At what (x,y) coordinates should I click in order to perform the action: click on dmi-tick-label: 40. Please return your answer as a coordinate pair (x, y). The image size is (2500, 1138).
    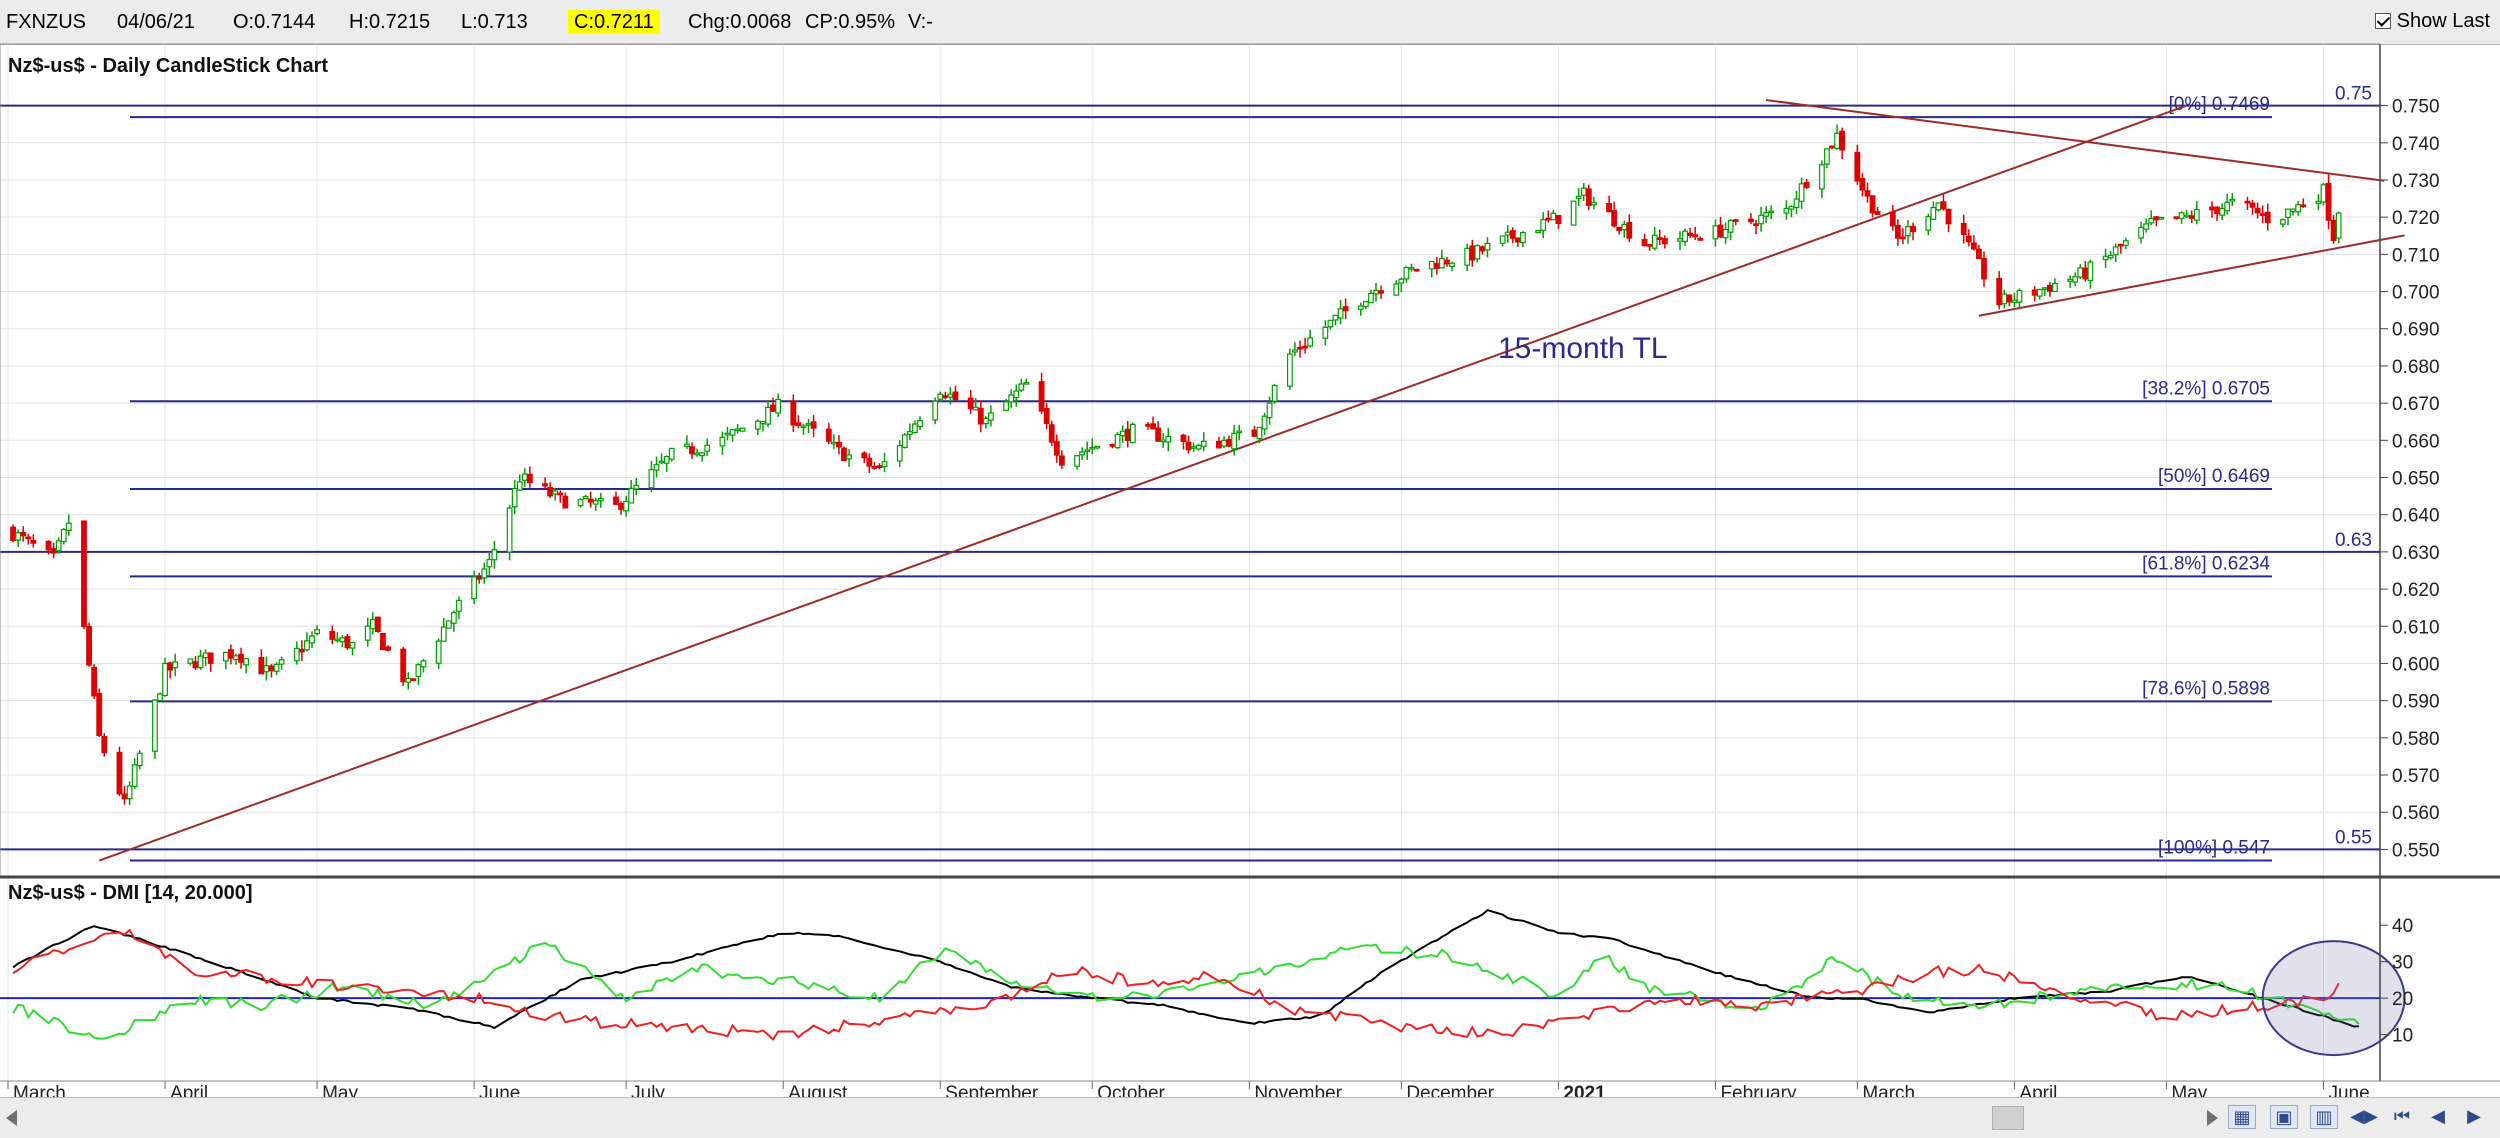
    Looking at the image, I should click on (2402, 926).